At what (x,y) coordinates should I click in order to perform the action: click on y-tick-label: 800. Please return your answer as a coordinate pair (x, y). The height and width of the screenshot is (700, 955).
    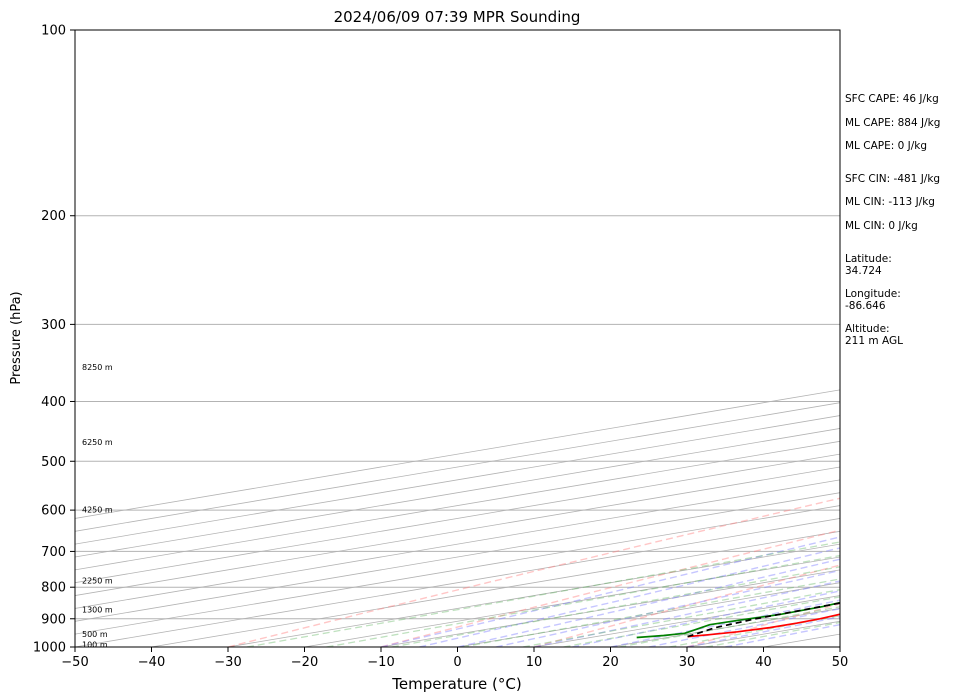
    Looking at the image, I should click on (53, 588).